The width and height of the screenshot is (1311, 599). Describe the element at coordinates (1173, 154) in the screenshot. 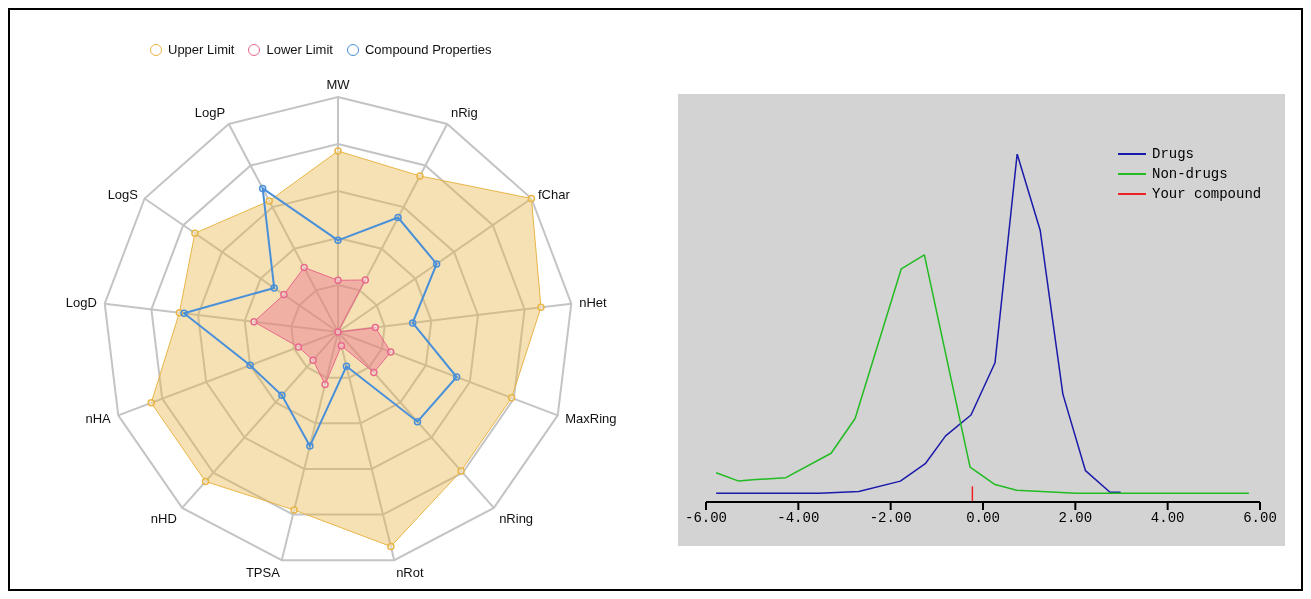

I see `legend-label: Drugs` at that location.